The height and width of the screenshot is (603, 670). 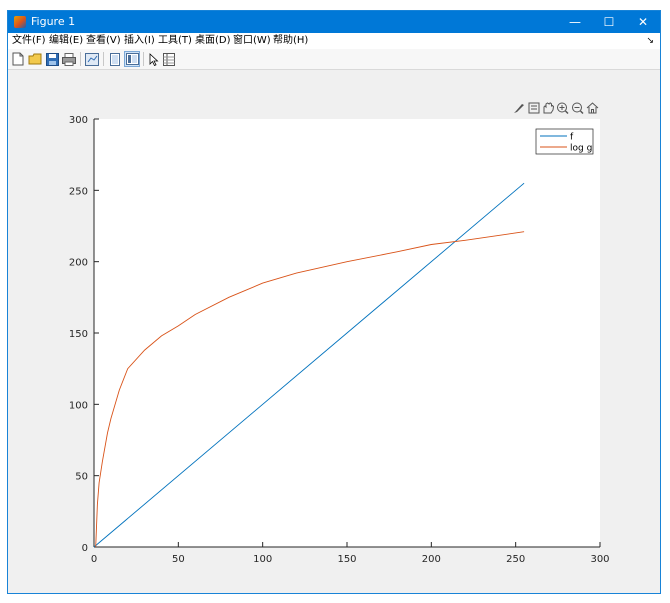 I want to click on link-plot-button, so click(x=92, y=59).